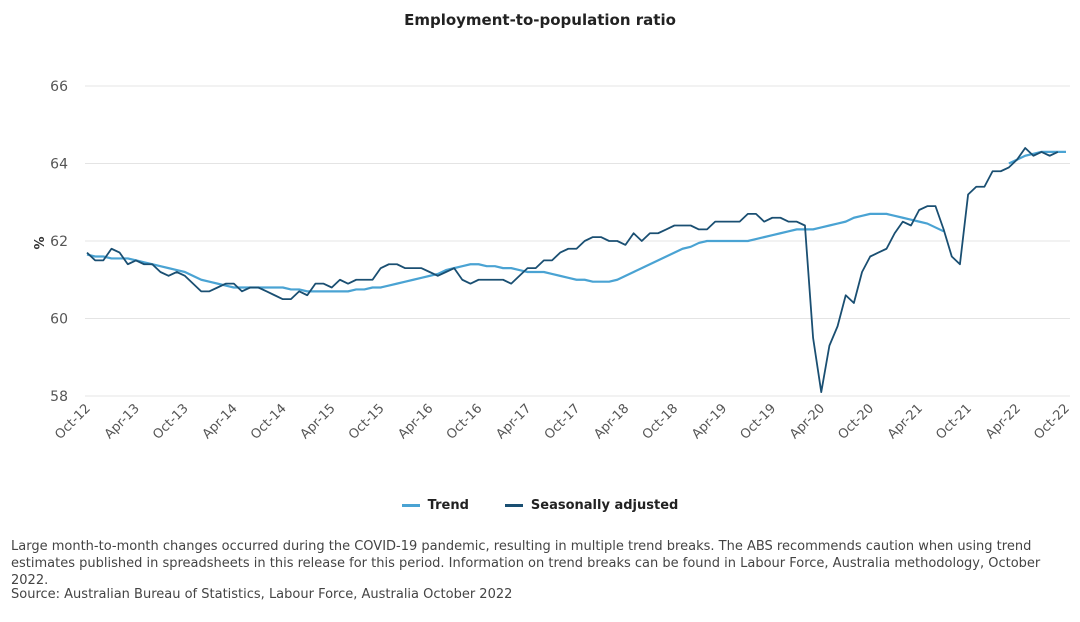 The height and width of the screenshot is (622, 1080). I want to click on x-tick-label: Apr-14, so click(220, 421).